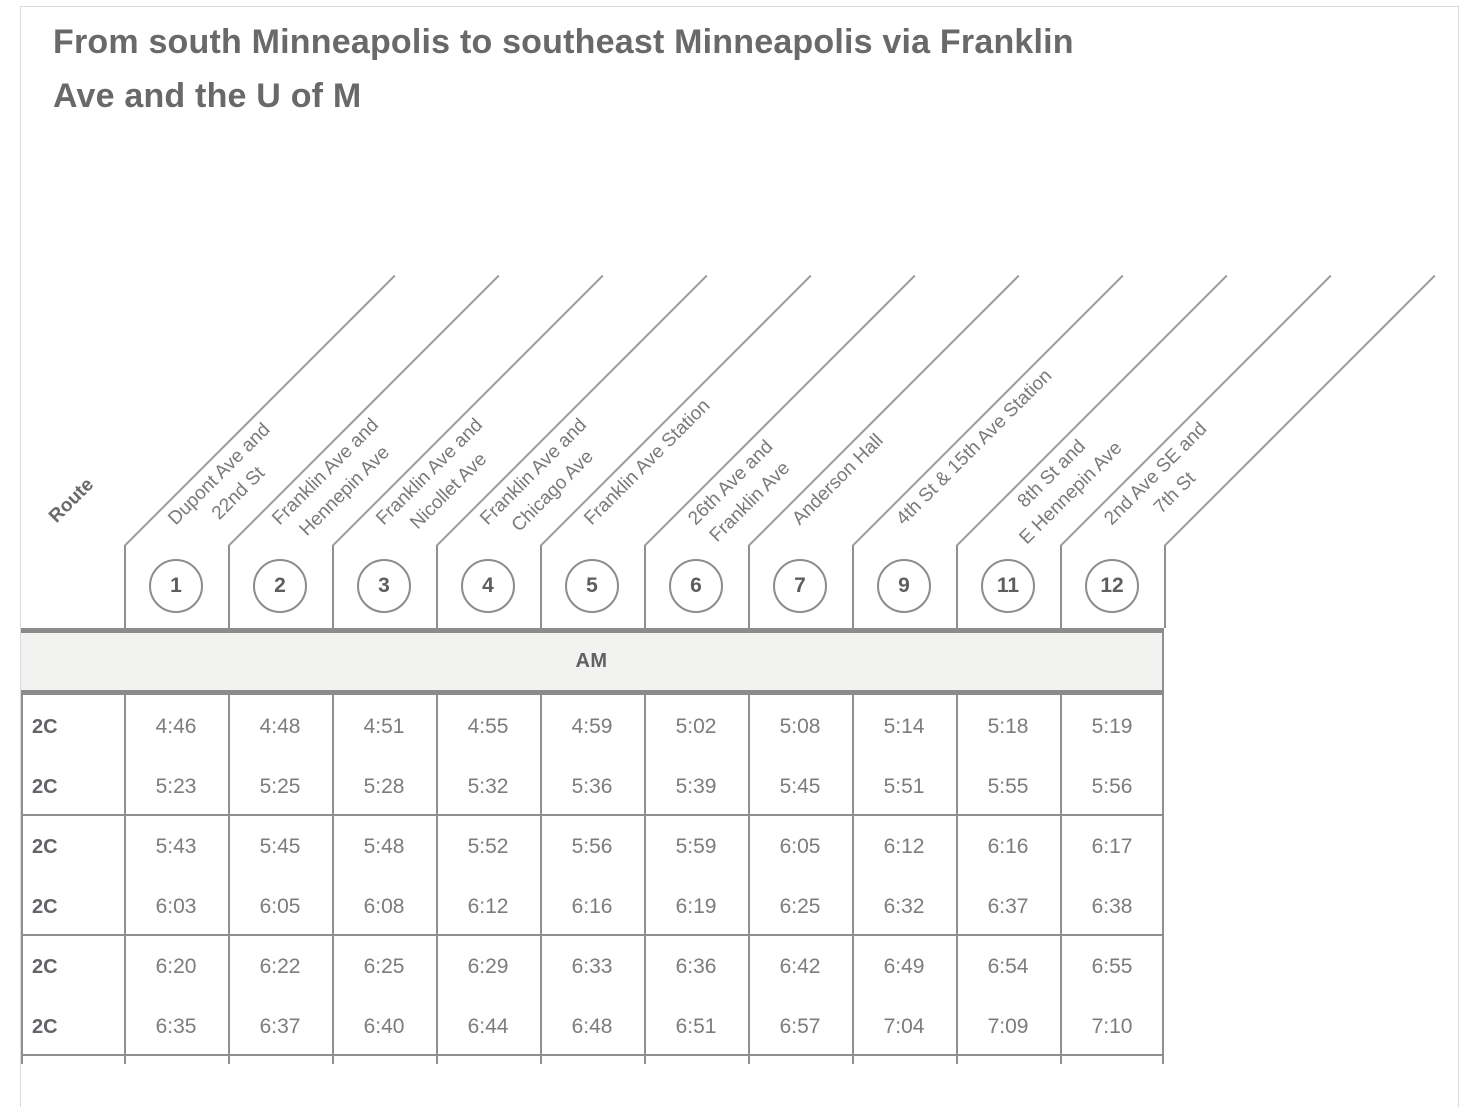 The width and height of the screenshot is (1470, 1107). I want to click on time-cell: 5:28, so click(384, 786).